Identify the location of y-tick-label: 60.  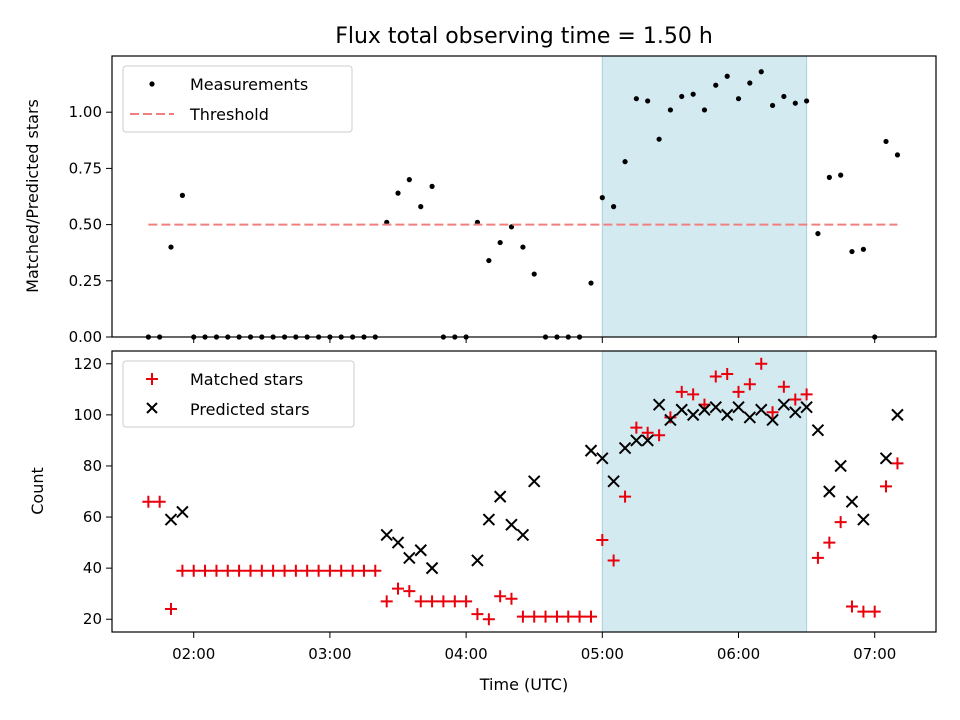
(92, 517).